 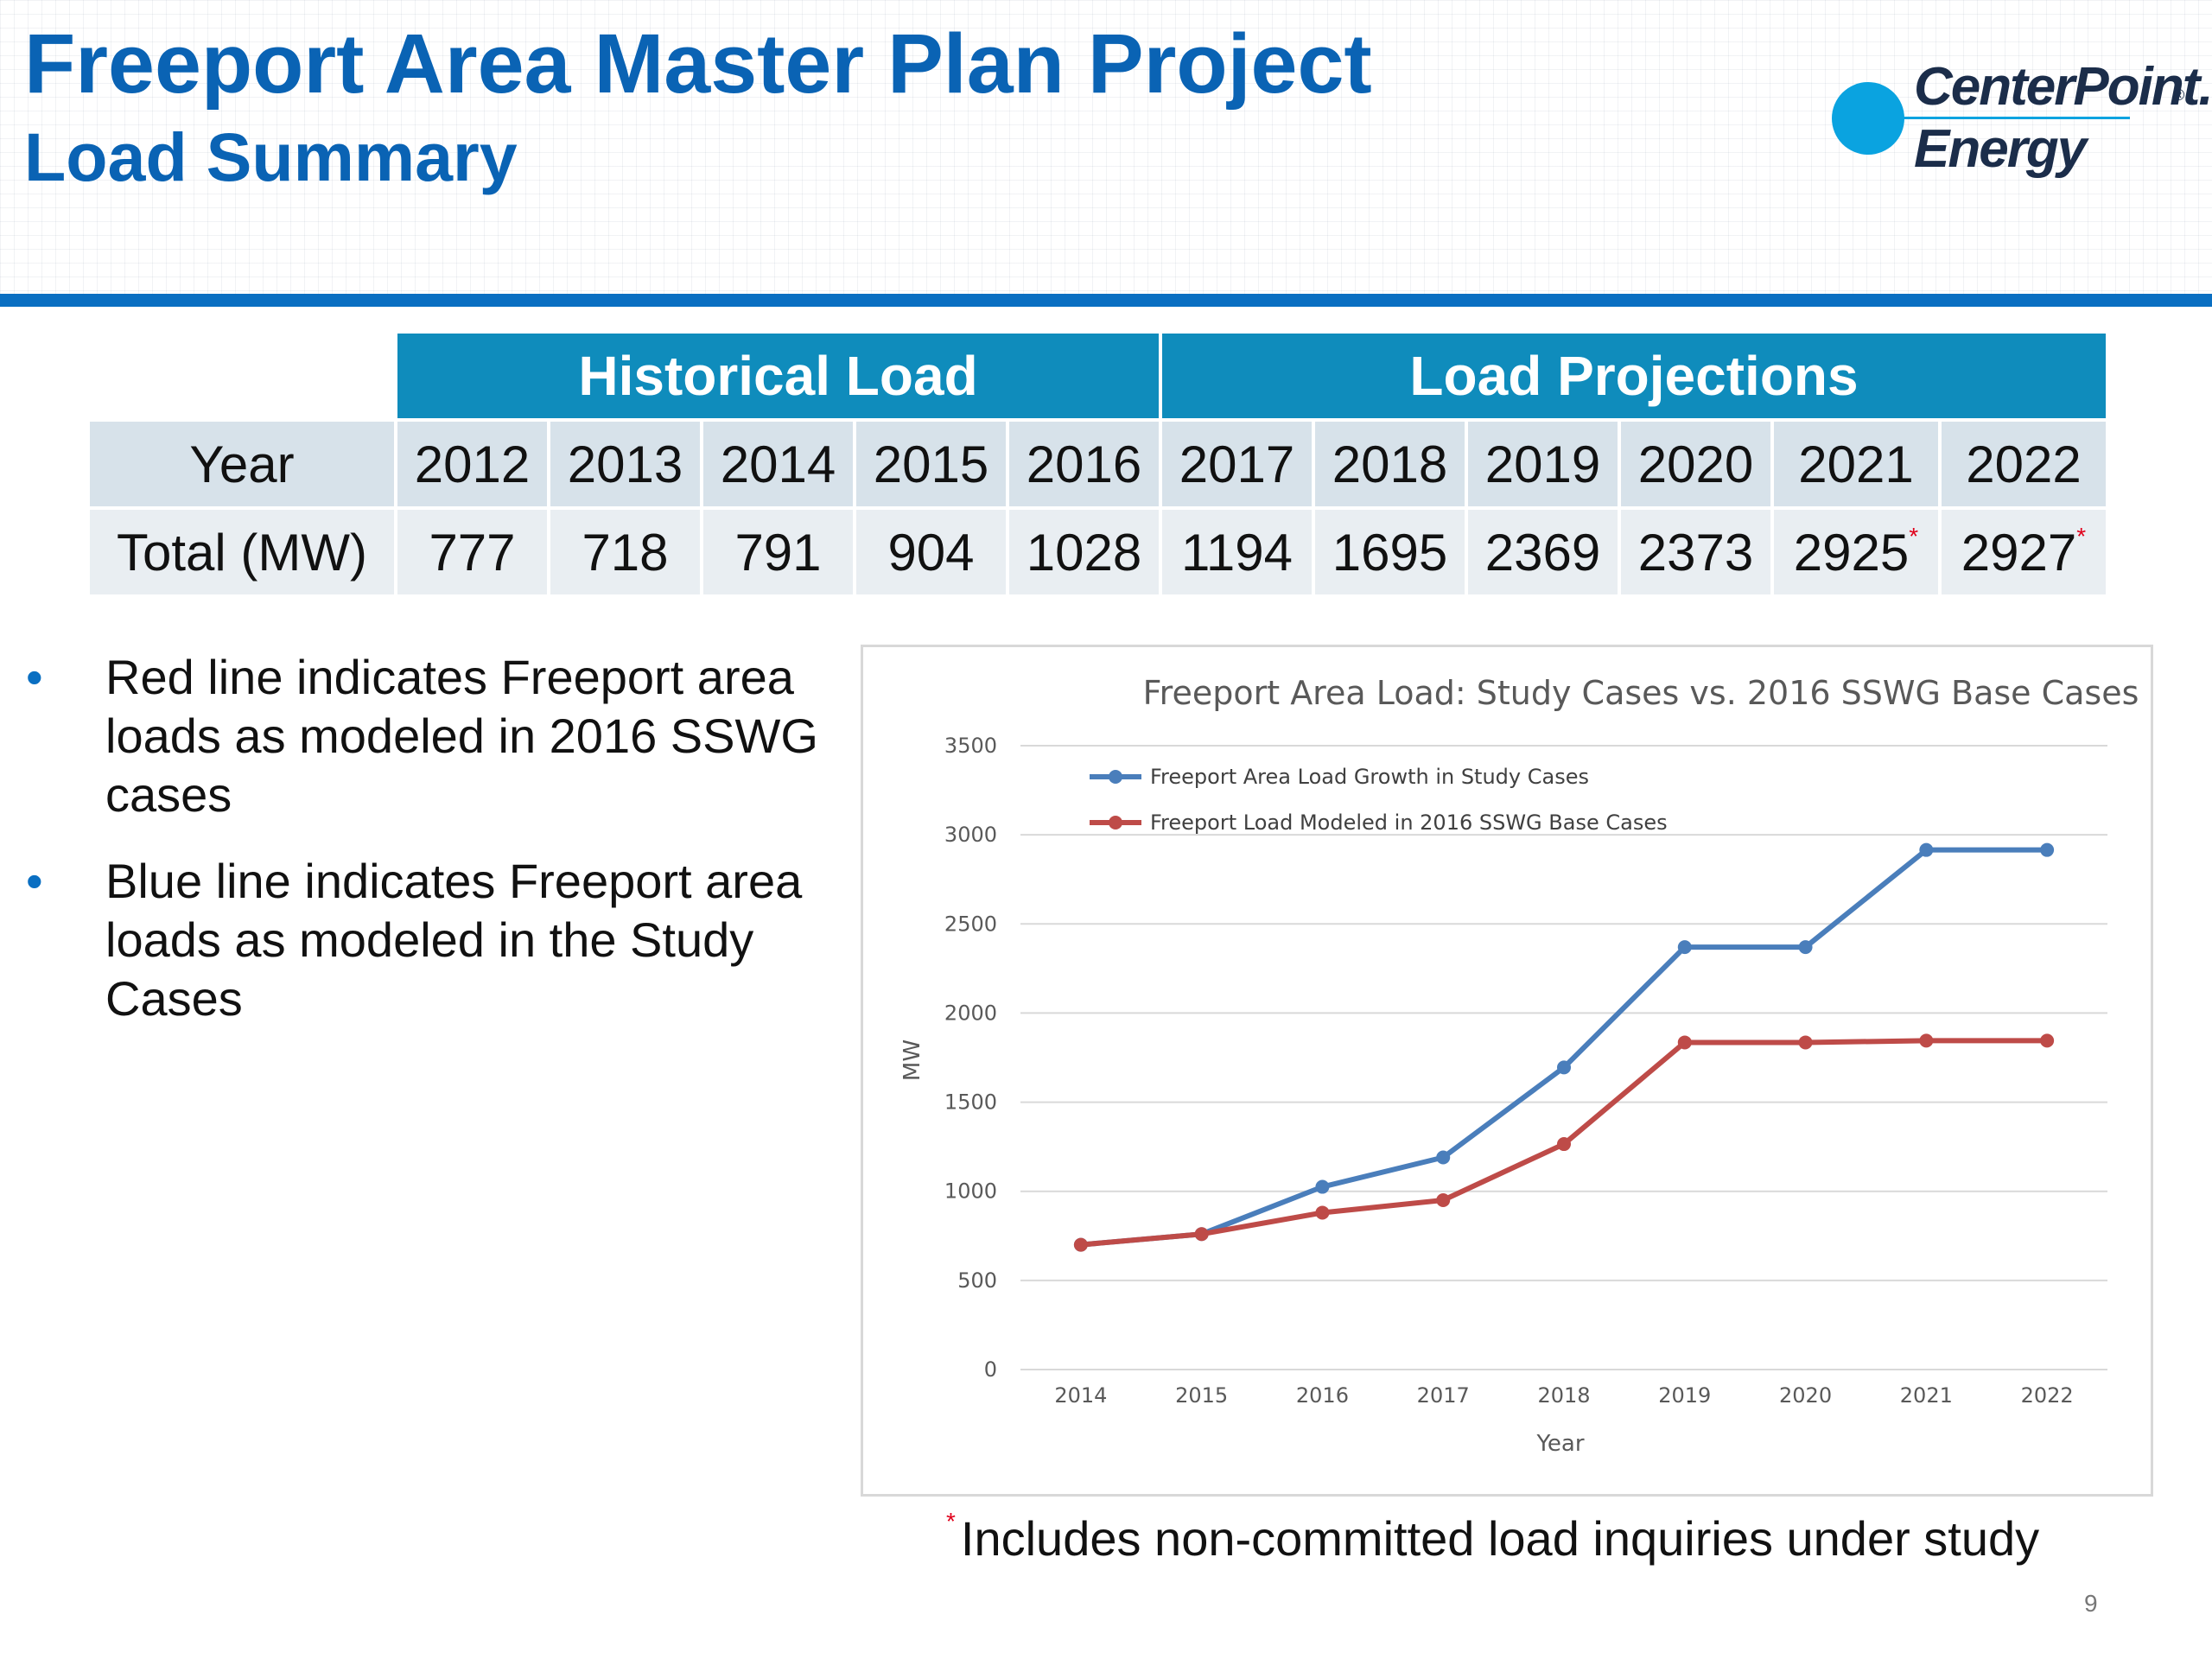 What do you see at coordinates (778, 376) in the screenshot?
I see `historical-load-header: Historical Load` at bounding box center [778, 376].